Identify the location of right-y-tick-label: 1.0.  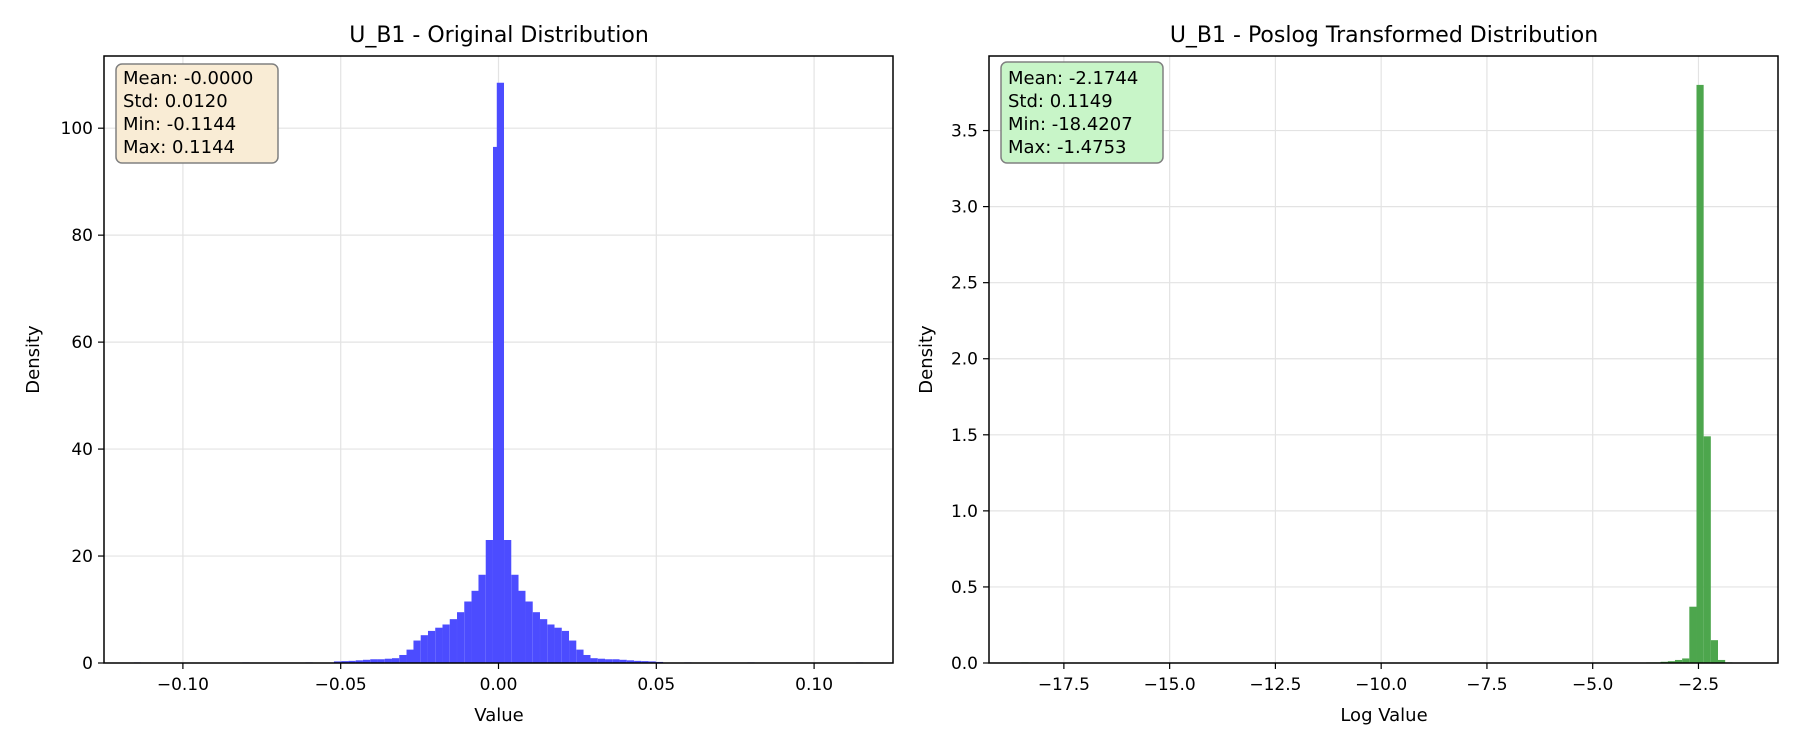
(964, 512).